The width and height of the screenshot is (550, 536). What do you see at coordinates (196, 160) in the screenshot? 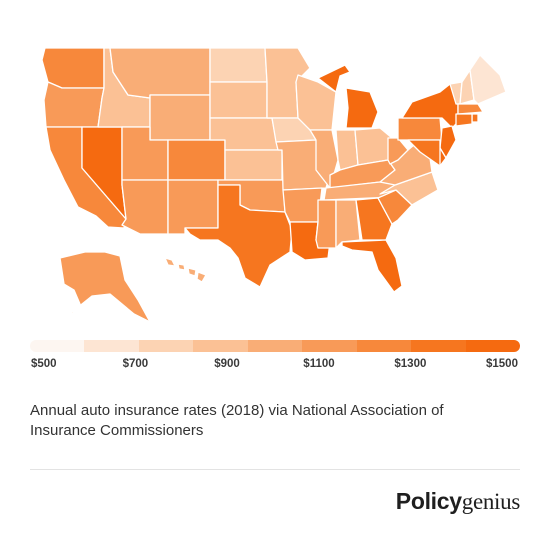
I see `state-co` at bounding box center [196, 160].